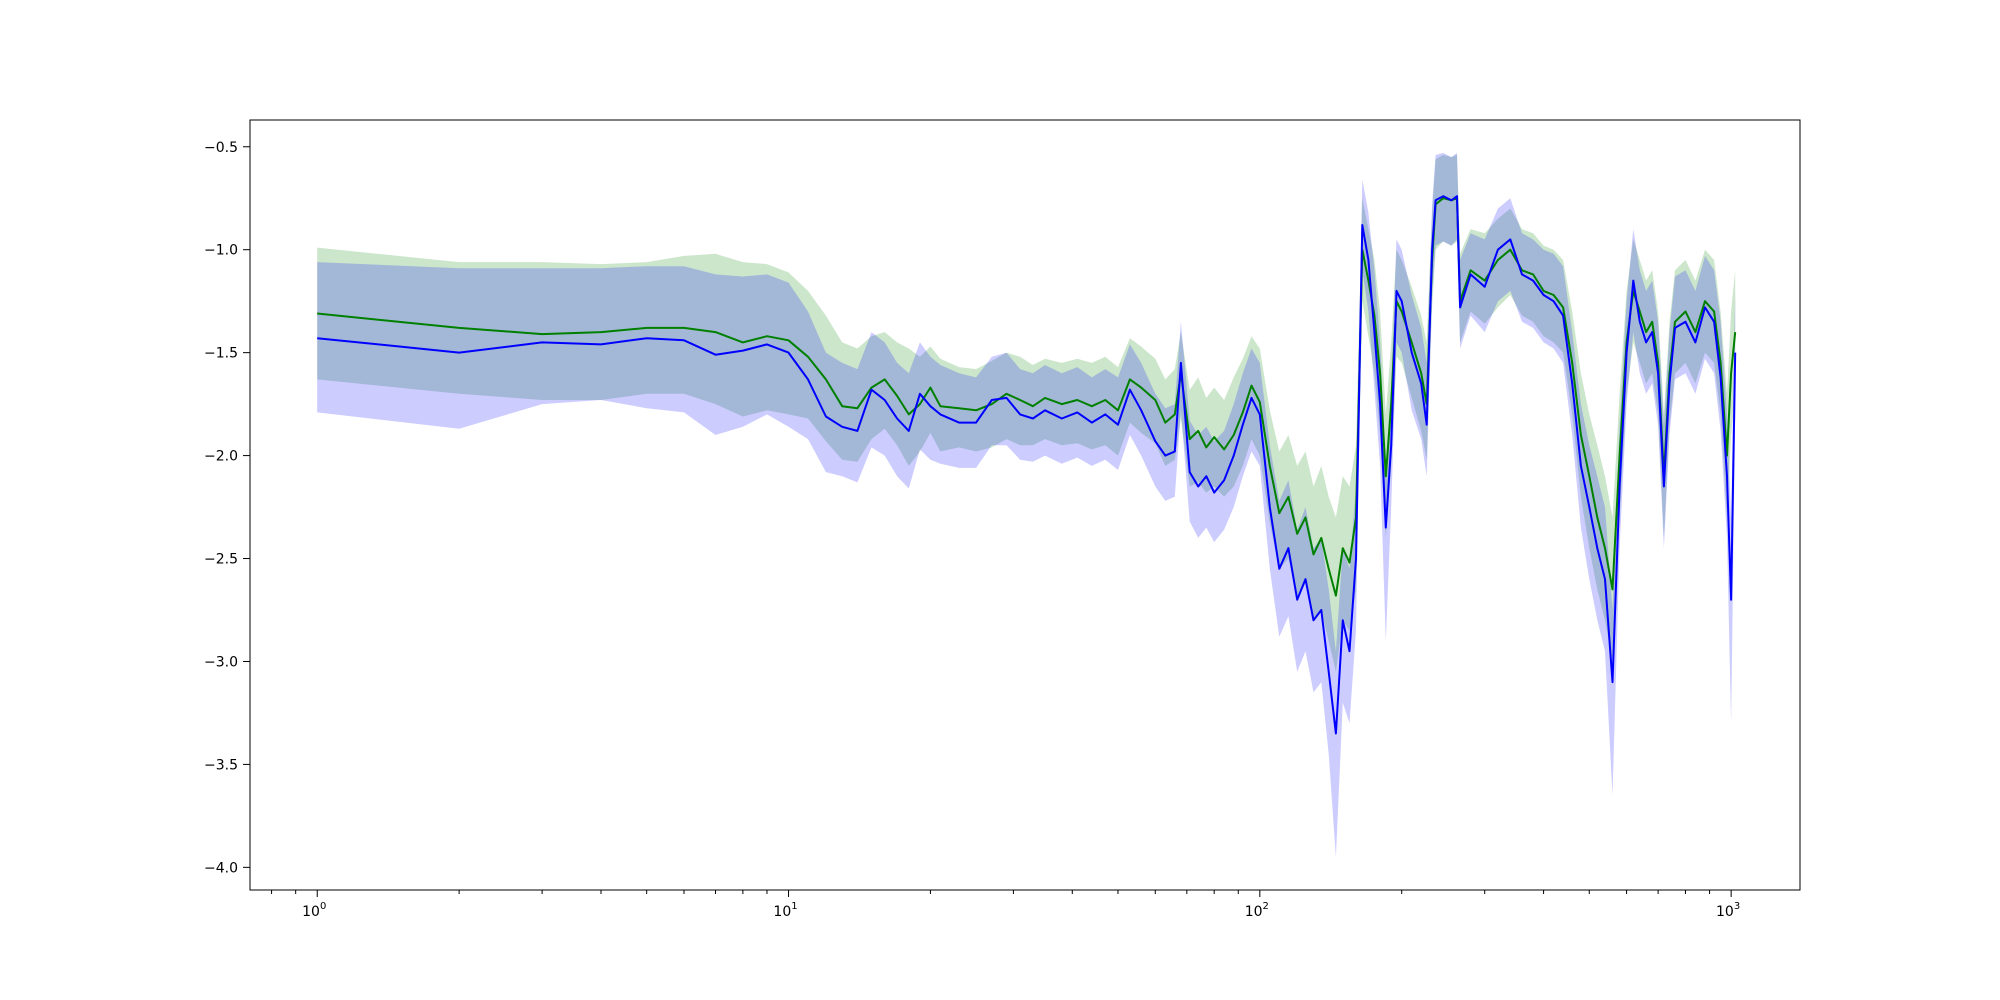 This screenshot has height=1000, width=2000. What do you see at coordinates (314, 910) in the screenshot?
I see `x-tick-label: 10⁰` at bounding box center [314, 910].